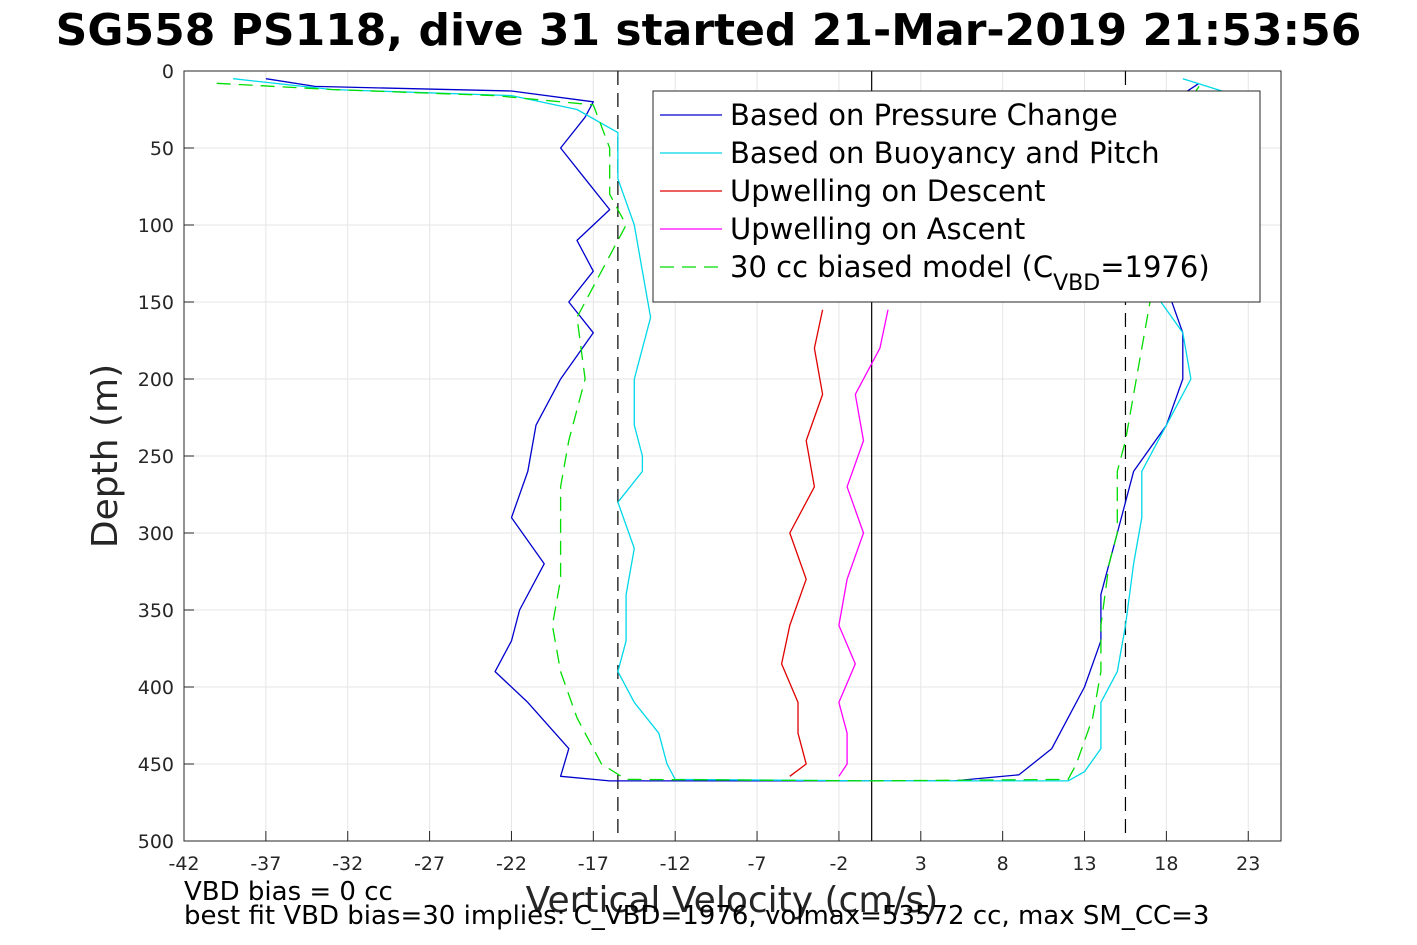 The height and width of the screenshot is (945, 1417). I want to click on y-tick-label: 200, so click(156, 380).